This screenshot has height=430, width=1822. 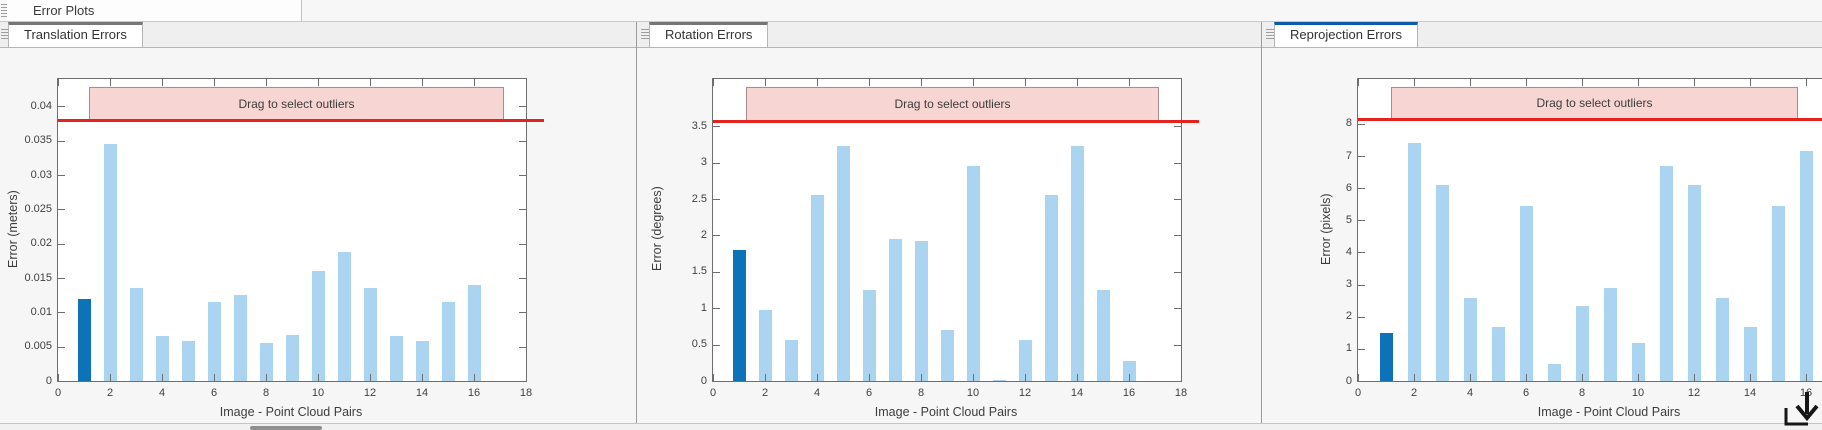 I want to click on x-tick-label: 6, so click(x=869, y=393).